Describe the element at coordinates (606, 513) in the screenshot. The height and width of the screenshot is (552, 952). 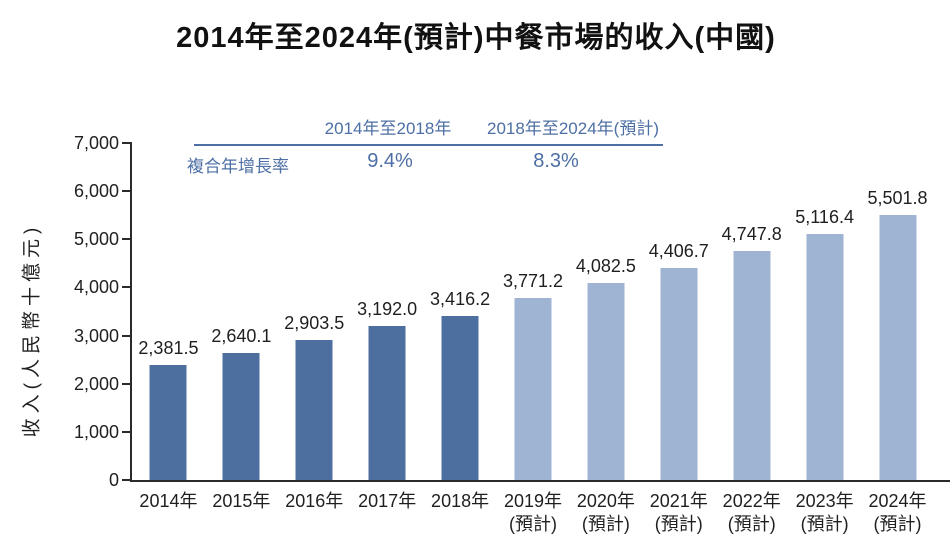
I see `x-axis-label: 2020年 (預計)` at that location.